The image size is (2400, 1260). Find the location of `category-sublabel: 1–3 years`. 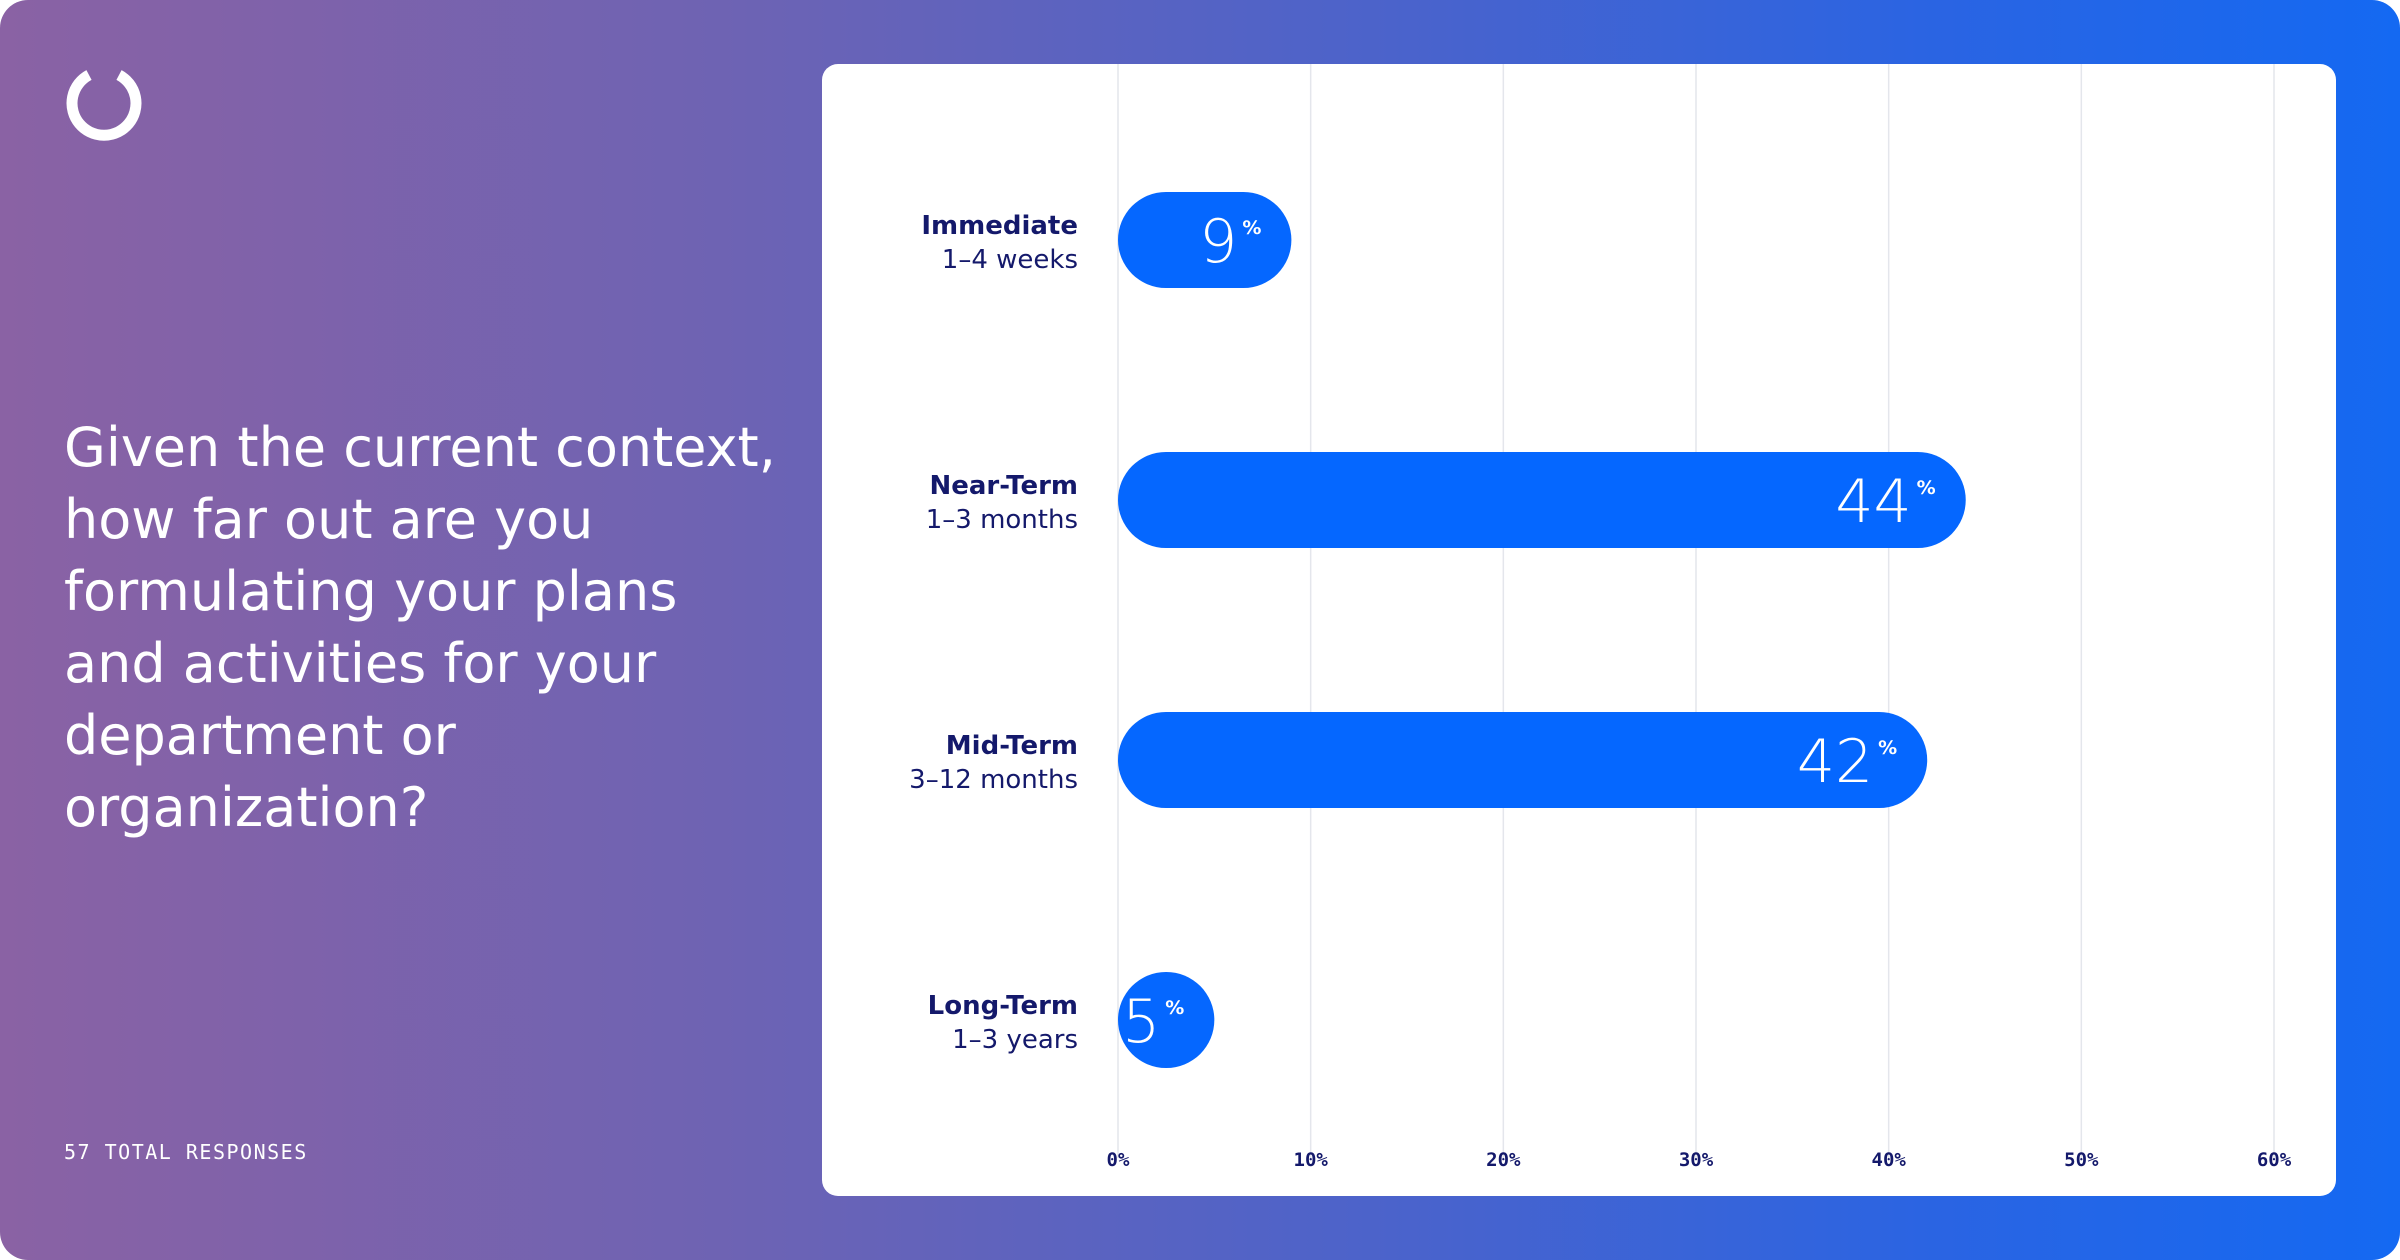

category-sublabel: 1–3 years is located at coordinates (1015, 1040).